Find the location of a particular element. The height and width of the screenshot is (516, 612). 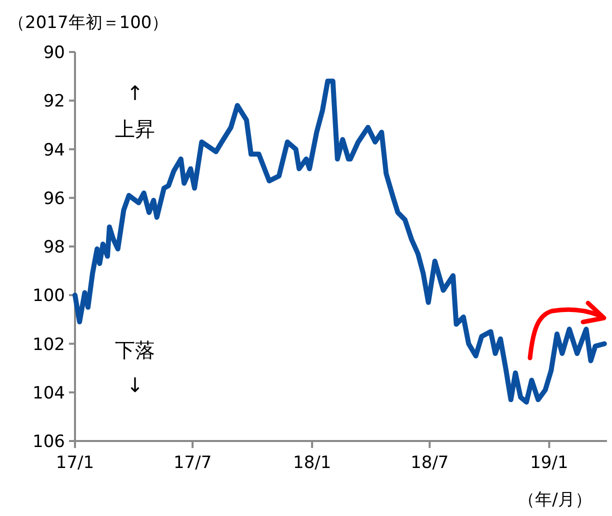

y-tick-label: 98 is located at coordinates (54, 248).